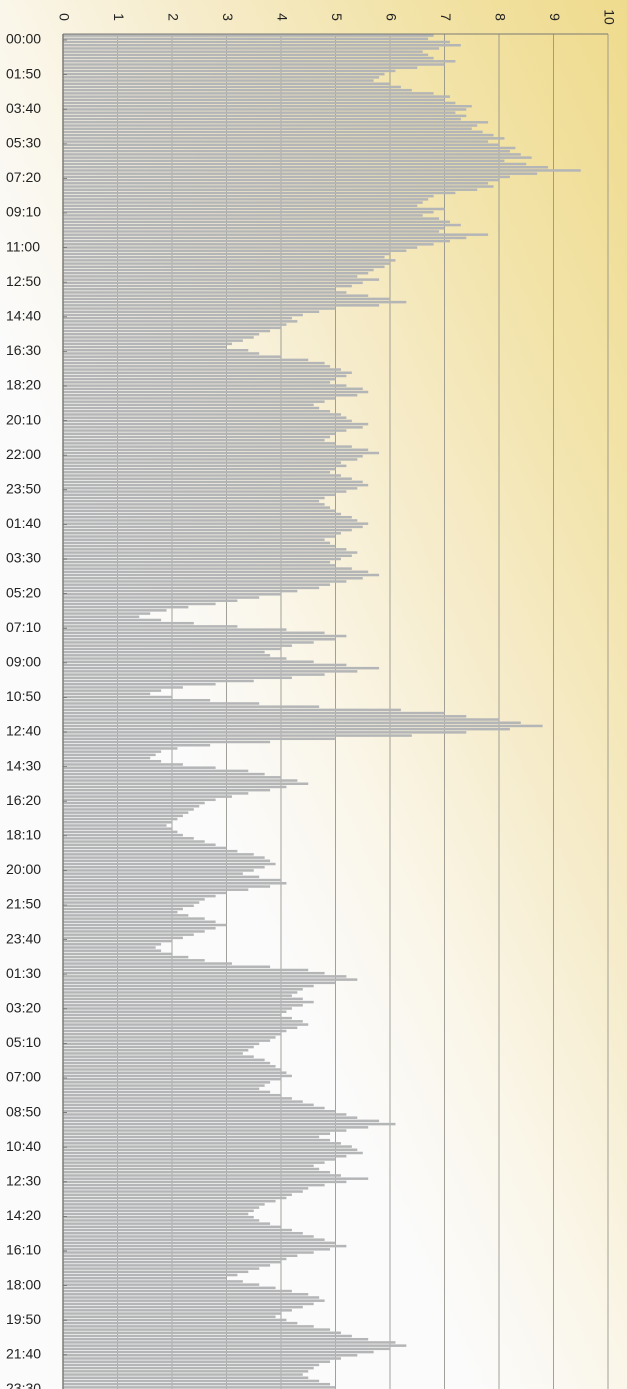  What do you see at coordinates (23, 489) in the screenshot?
I see `y-tick-label: 23:50` at bounding box center [23, 489].